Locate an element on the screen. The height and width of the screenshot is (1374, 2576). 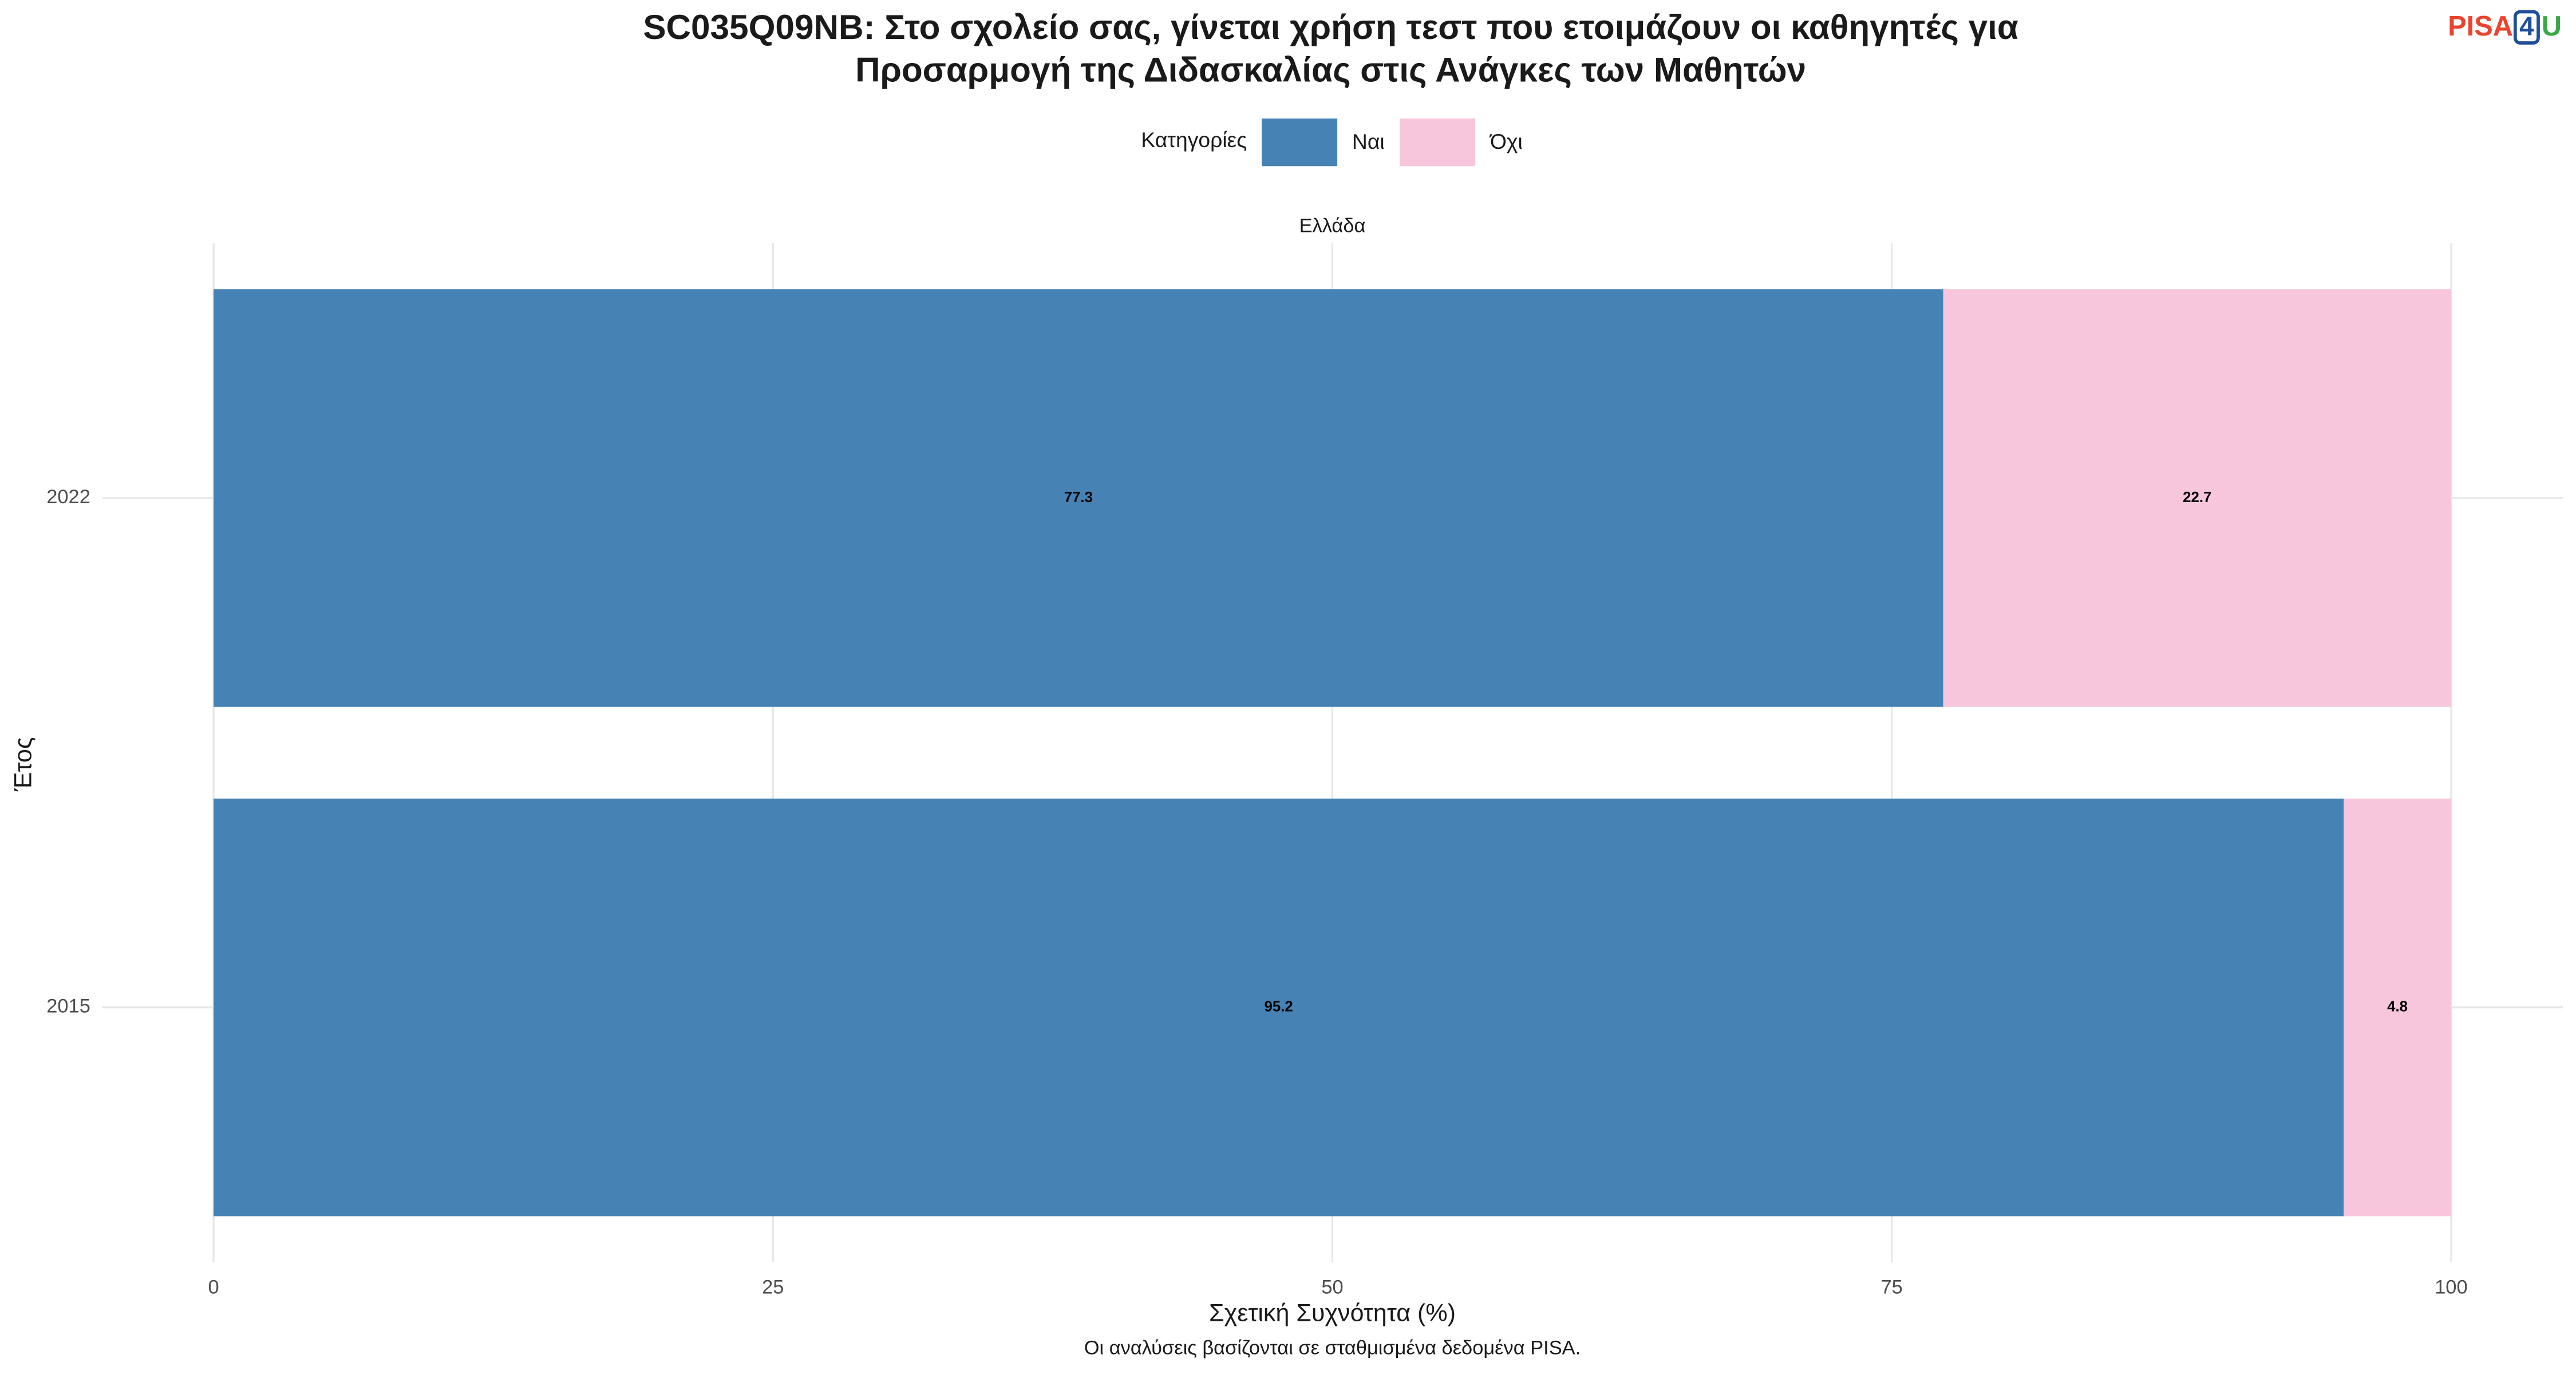
x-axis-label: Σχετική Συχνότητα (%) is located at coordinates (1332, 1314).